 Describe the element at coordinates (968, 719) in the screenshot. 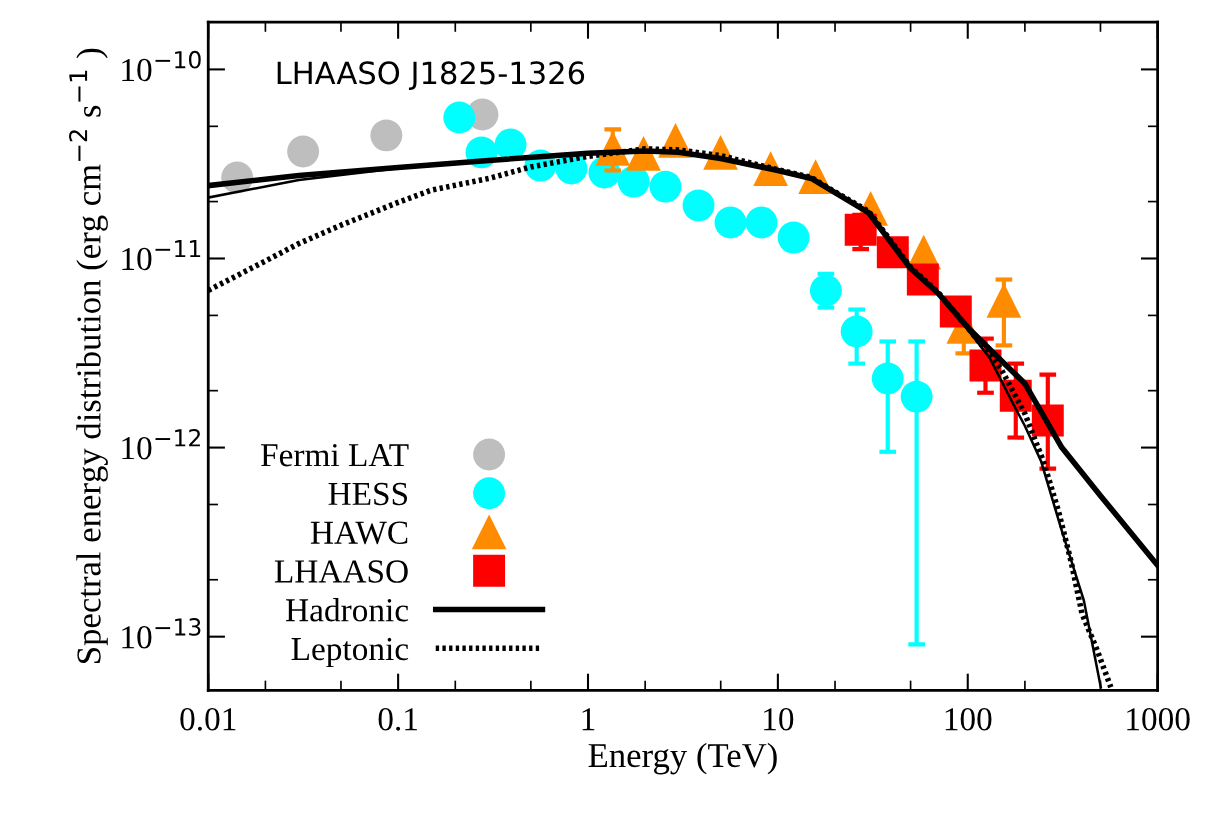

I see `x-tick-label: 100` at that location.